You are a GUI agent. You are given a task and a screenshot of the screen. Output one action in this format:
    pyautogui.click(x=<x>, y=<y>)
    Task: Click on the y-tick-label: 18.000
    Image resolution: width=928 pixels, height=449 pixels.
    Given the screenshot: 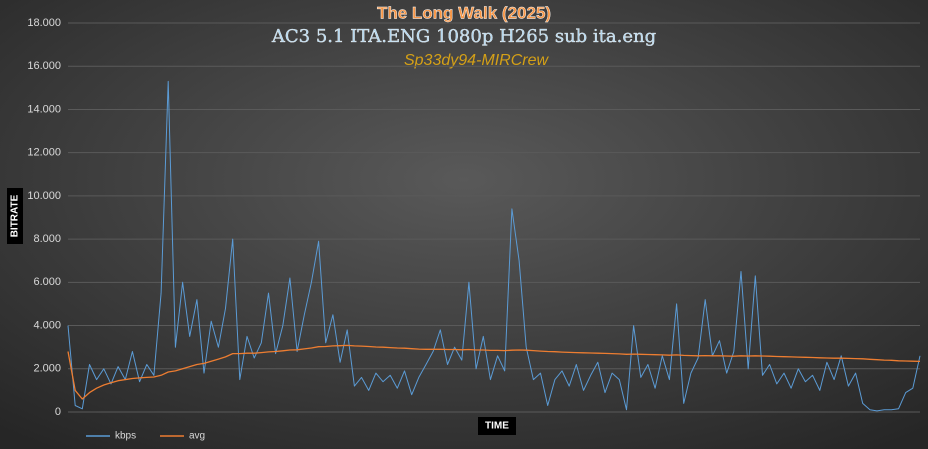 What is the action you would take?
    pyautogui.click(x=44, y=23)
    